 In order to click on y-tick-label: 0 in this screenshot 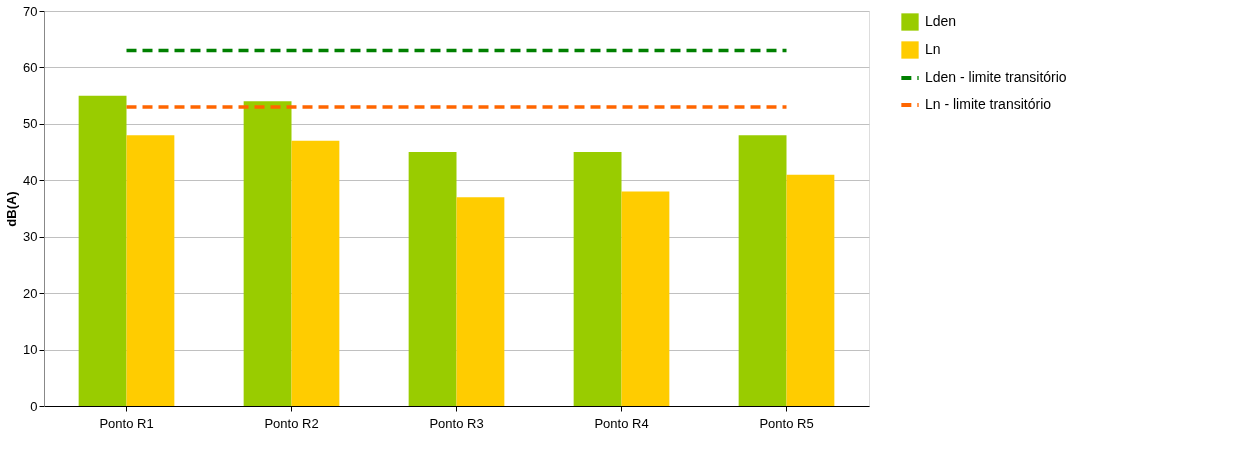, I will do `click(34, 406)`.